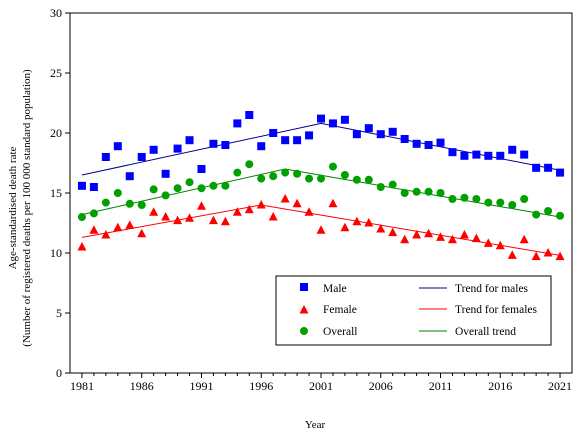 The width and height of the screenshot is (588, 443). What do you see at coordinates (261, 386) in the screenshot?
I see `x-tick-label: 1996` at bounding box center [261, 386].